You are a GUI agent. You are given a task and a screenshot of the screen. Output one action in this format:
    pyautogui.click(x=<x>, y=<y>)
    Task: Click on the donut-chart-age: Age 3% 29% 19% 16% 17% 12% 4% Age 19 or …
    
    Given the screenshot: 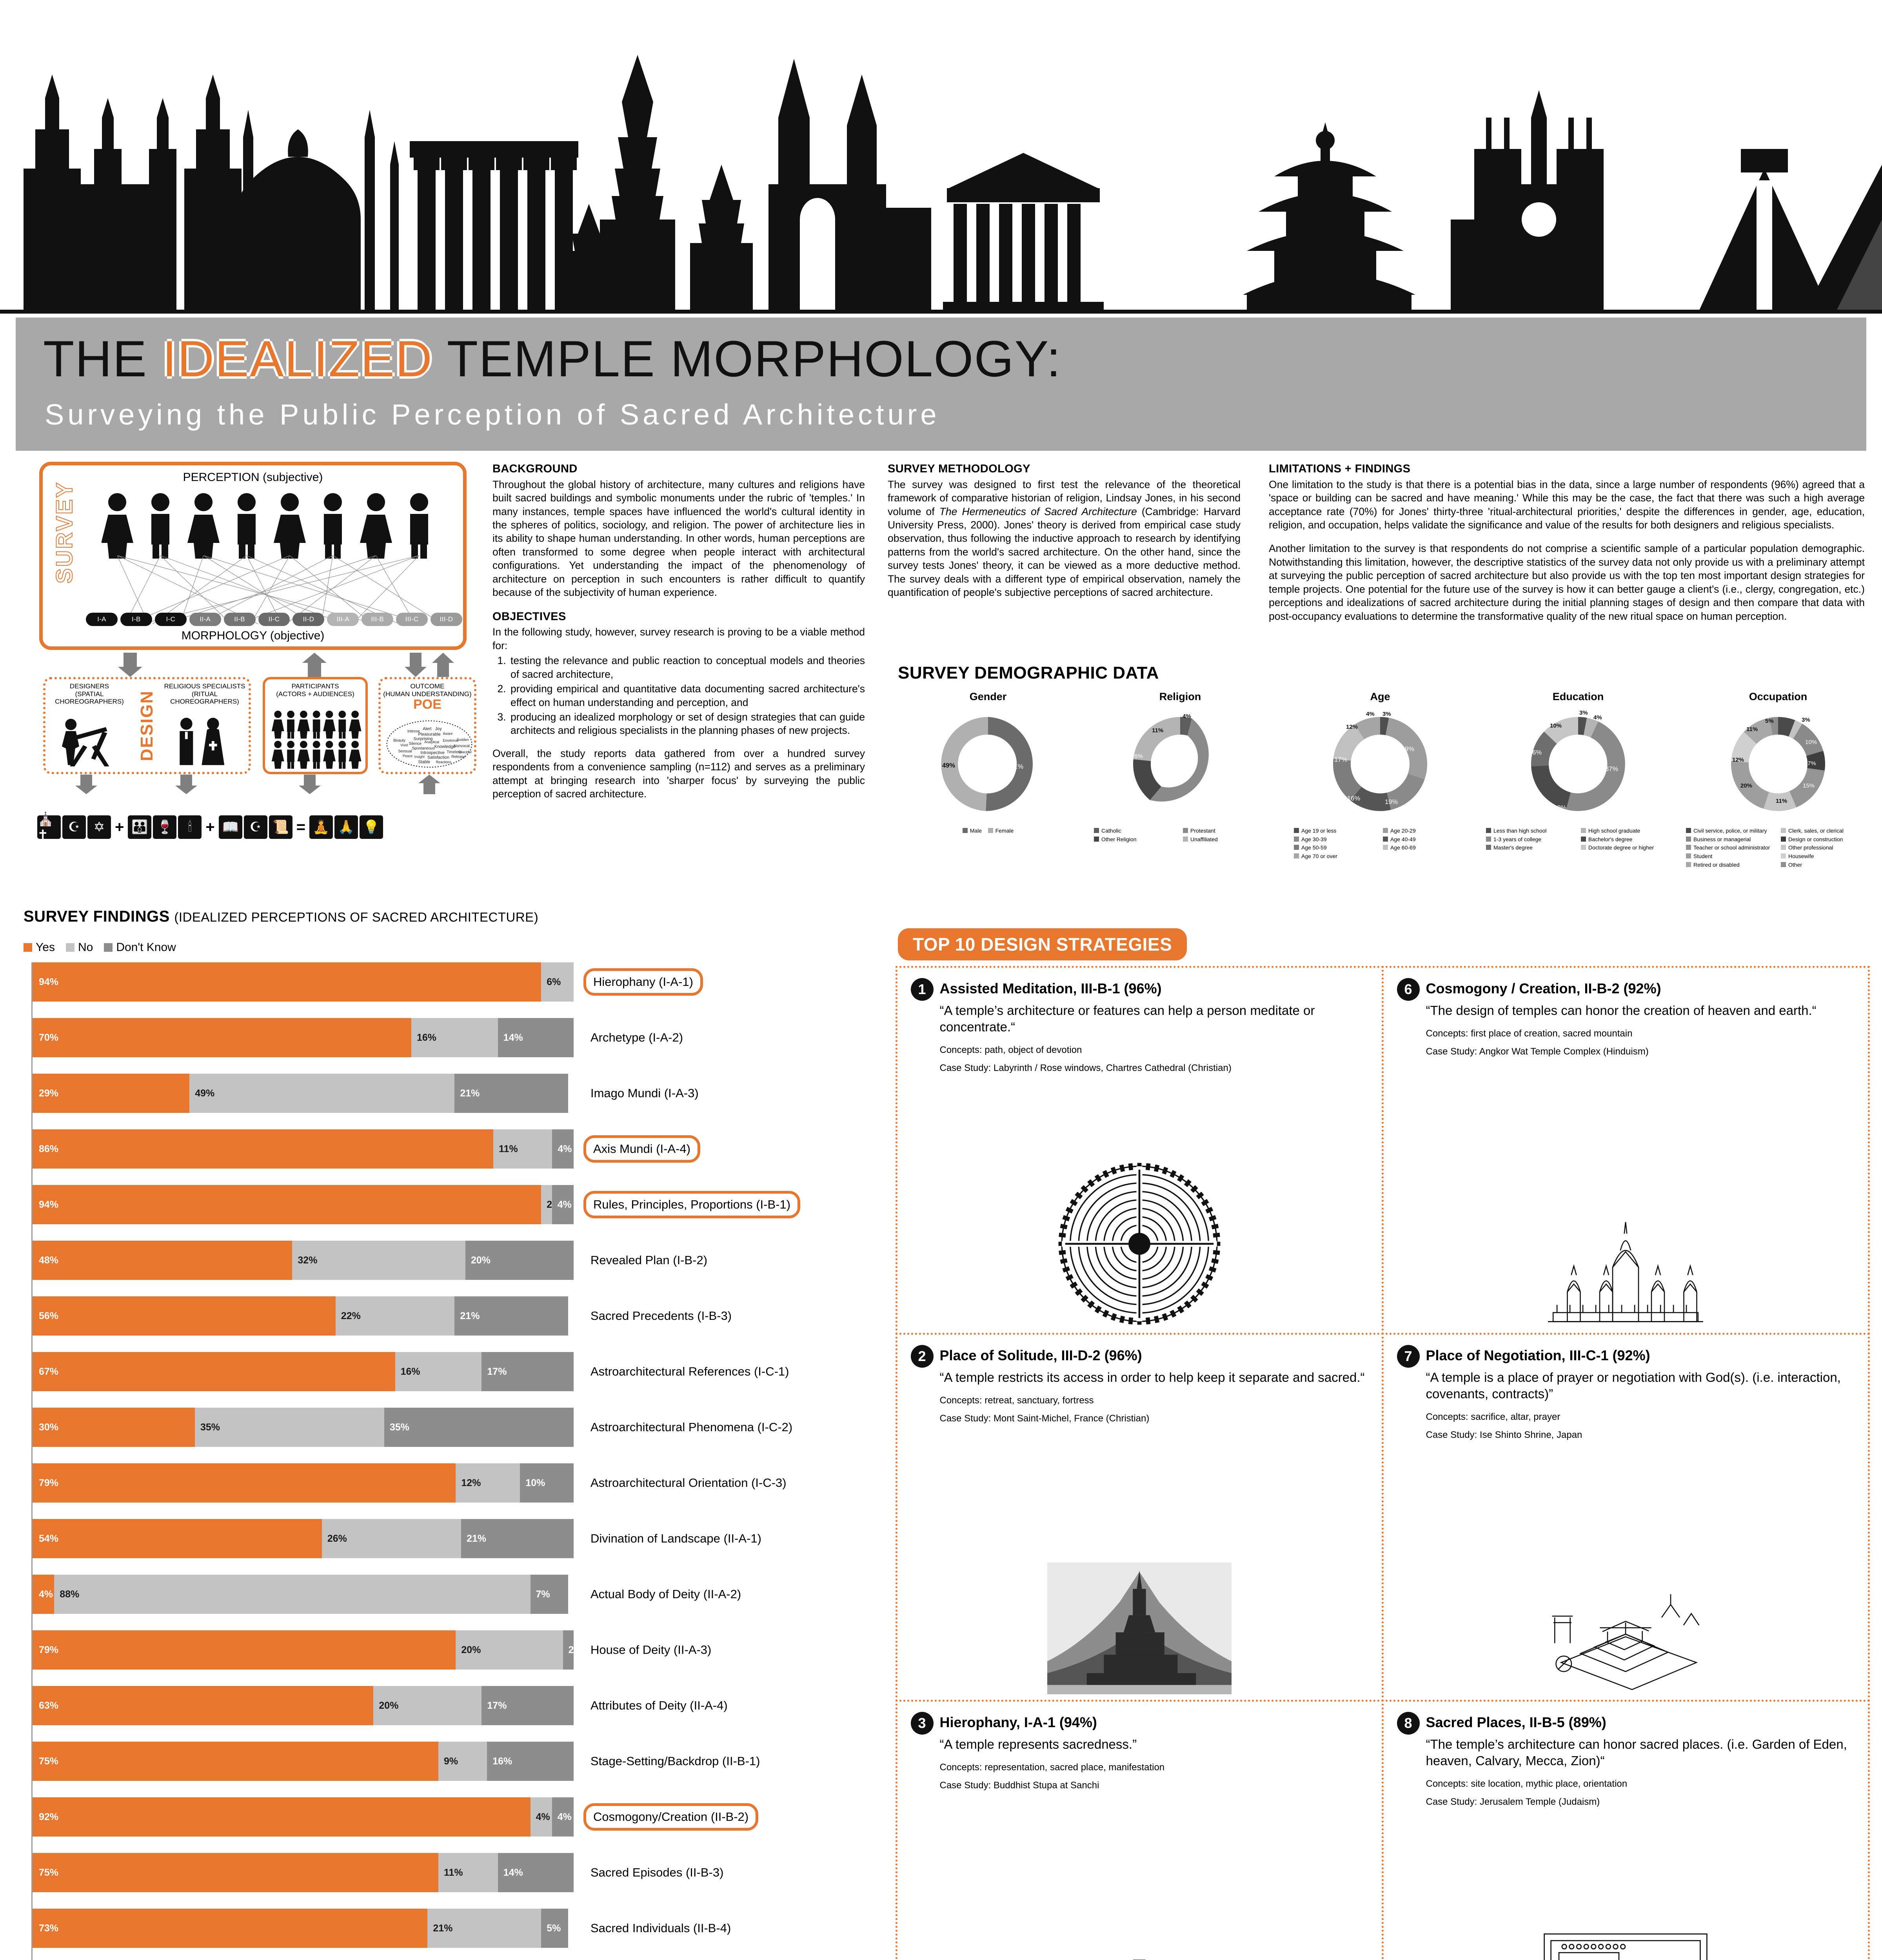 What is the action you would take?
    pyautogui.click(x=1380, y=776)
    